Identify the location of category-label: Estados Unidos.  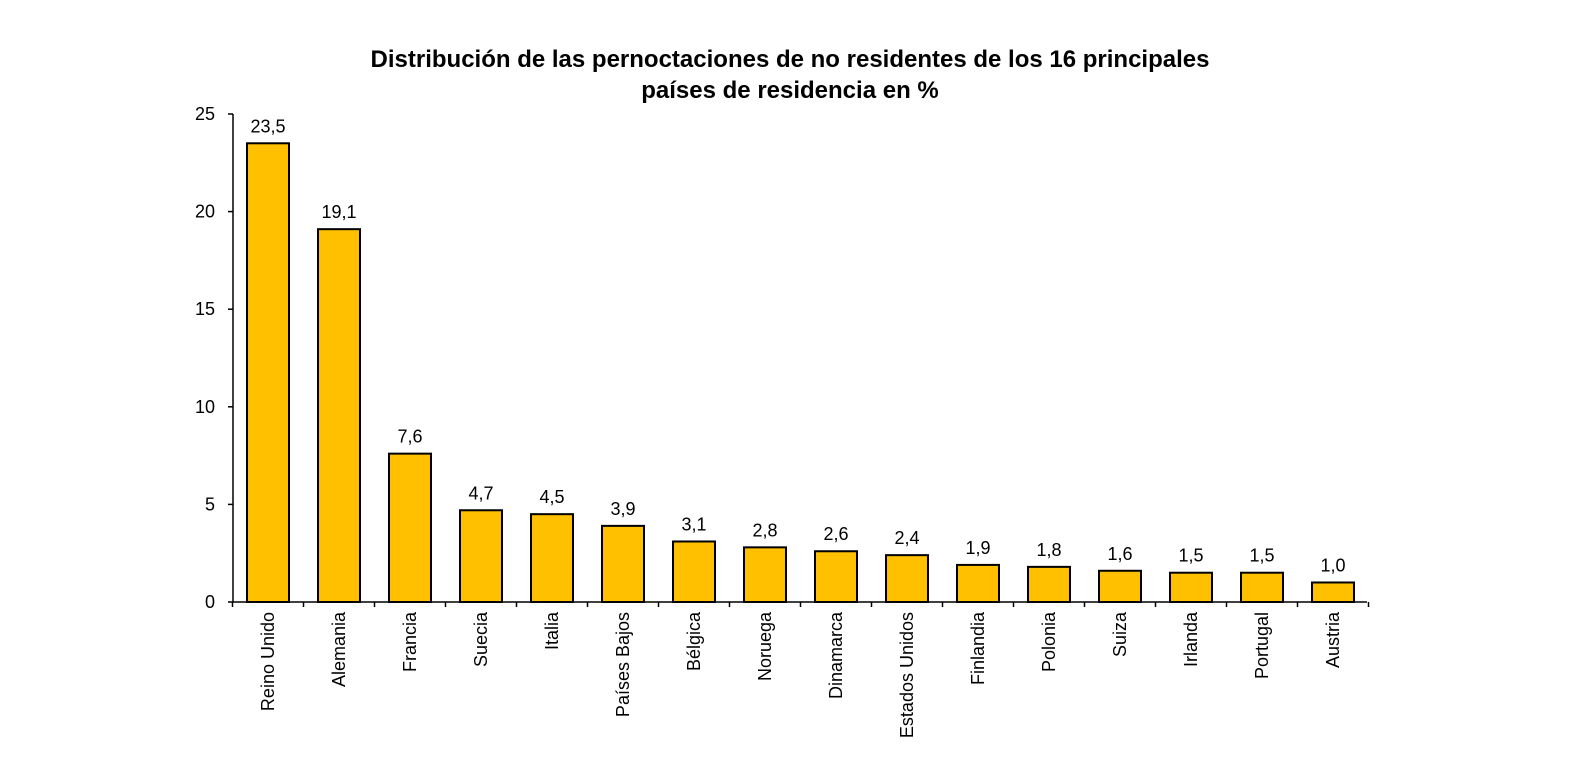
(907, 675).